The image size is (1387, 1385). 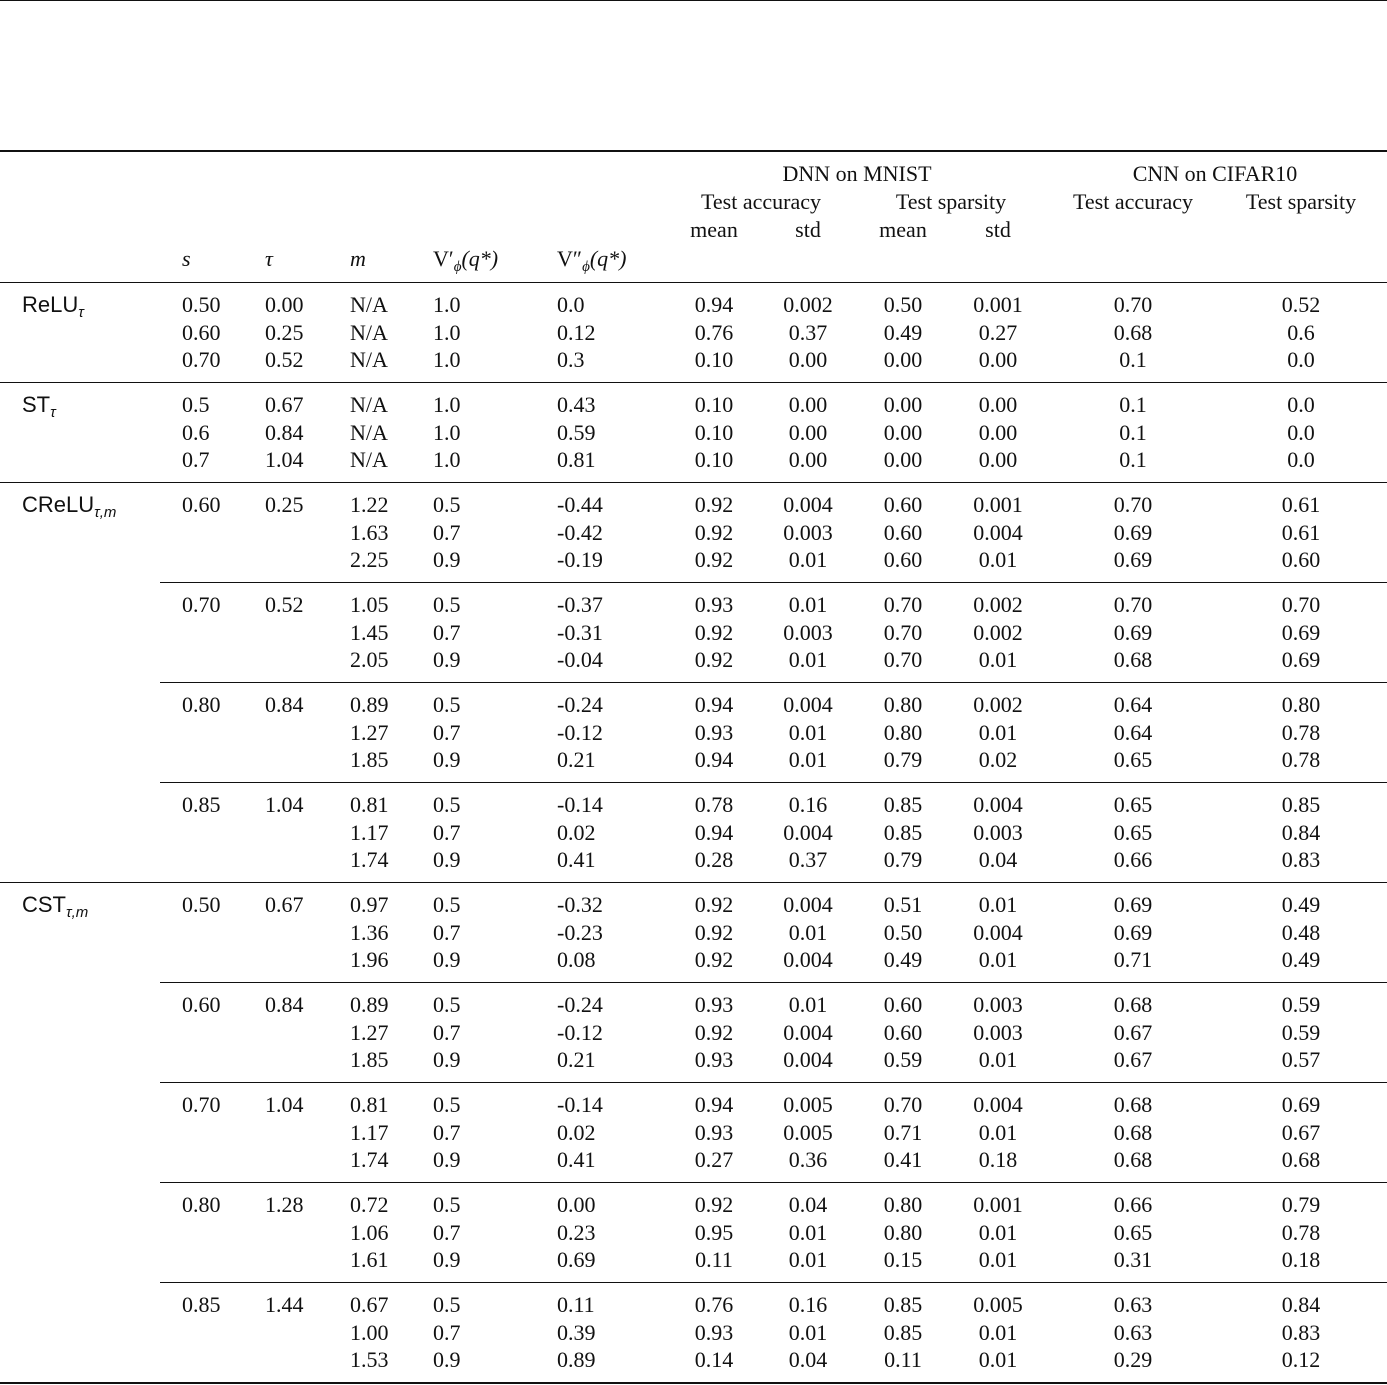 What do you see at coordinates (1133, 1260) in the screenshot?
I see `cell: 0.31` at bounding box center [1133, 1260].